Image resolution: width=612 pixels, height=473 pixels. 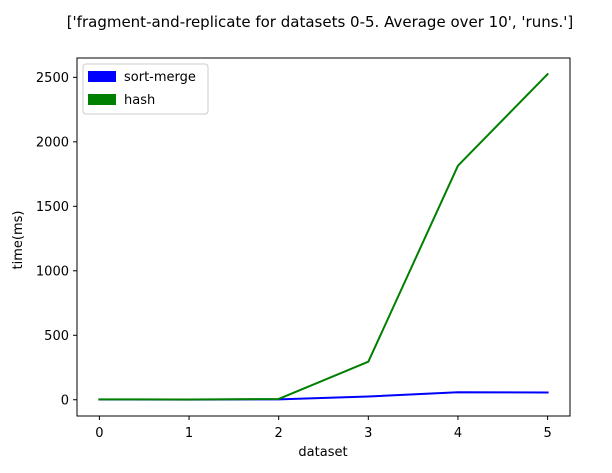 What do you see at coordinates (18, 240) in the screenshot?
I see `y-axis-label: time(ms)` at bounding box center [18, 240].